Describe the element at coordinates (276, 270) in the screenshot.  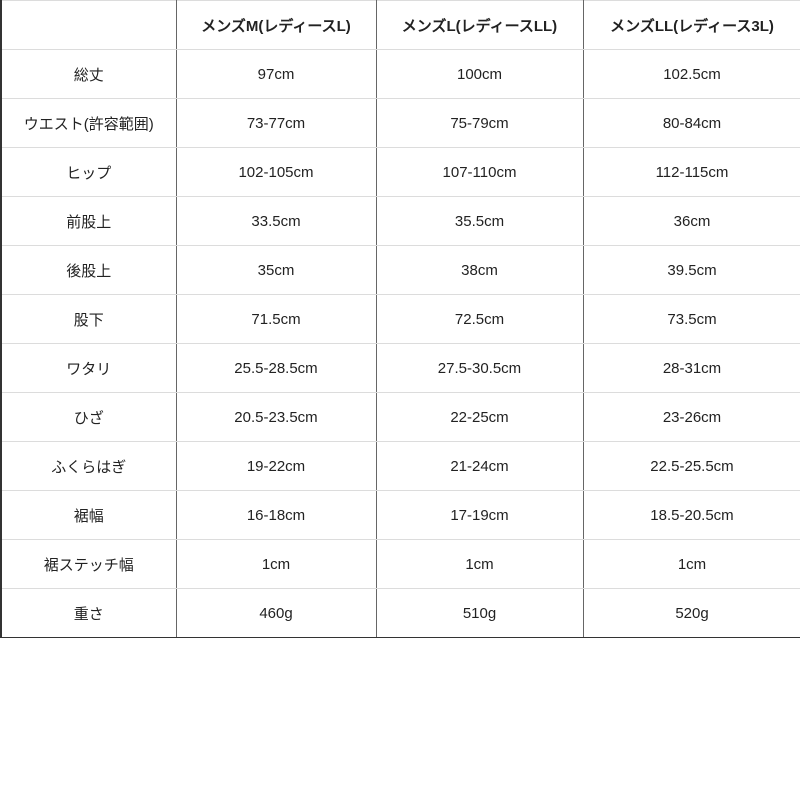
I see `measurement-cell: 35cm` at that location.